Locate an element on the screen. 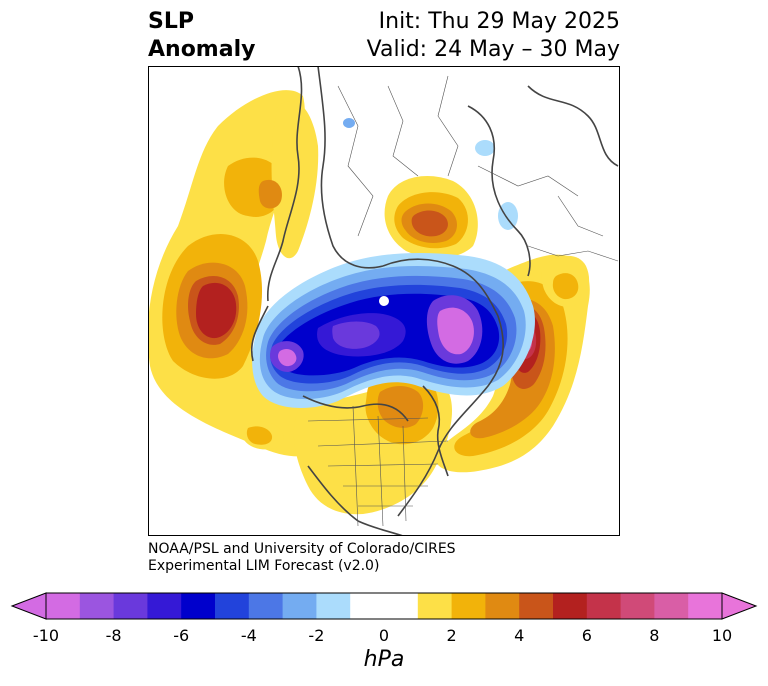  colorbar-ticks: -10 -8 -6 -4 -2 0 2 4 6 8 10 is located at coordinates (384, 636).